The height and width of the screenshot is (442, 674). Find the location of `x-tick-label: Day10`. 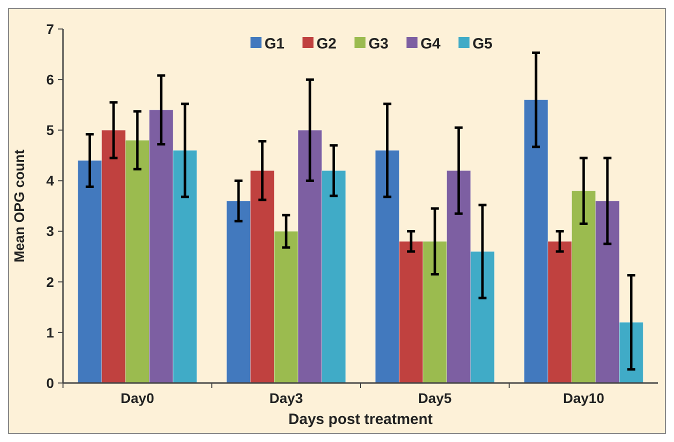

x-tick-label: Day10 is located at coordinates (583, 398).